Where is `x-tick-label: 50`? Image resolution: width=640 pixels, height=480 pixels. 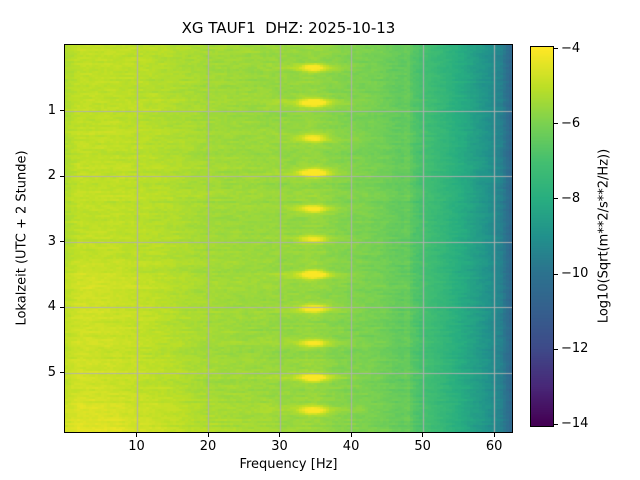 x-tick-label: 50 is located at coordinates (422, 446).